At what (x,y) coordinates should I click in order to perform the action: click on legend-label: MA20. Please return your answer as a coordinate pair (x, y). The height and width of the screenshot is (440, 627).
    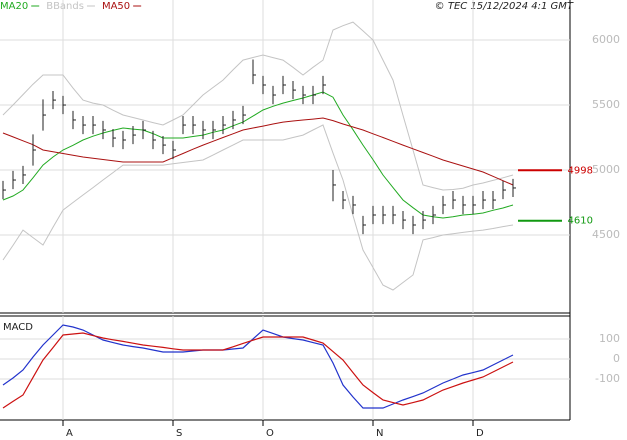
    Looking at the image, I should click on (14, 6).